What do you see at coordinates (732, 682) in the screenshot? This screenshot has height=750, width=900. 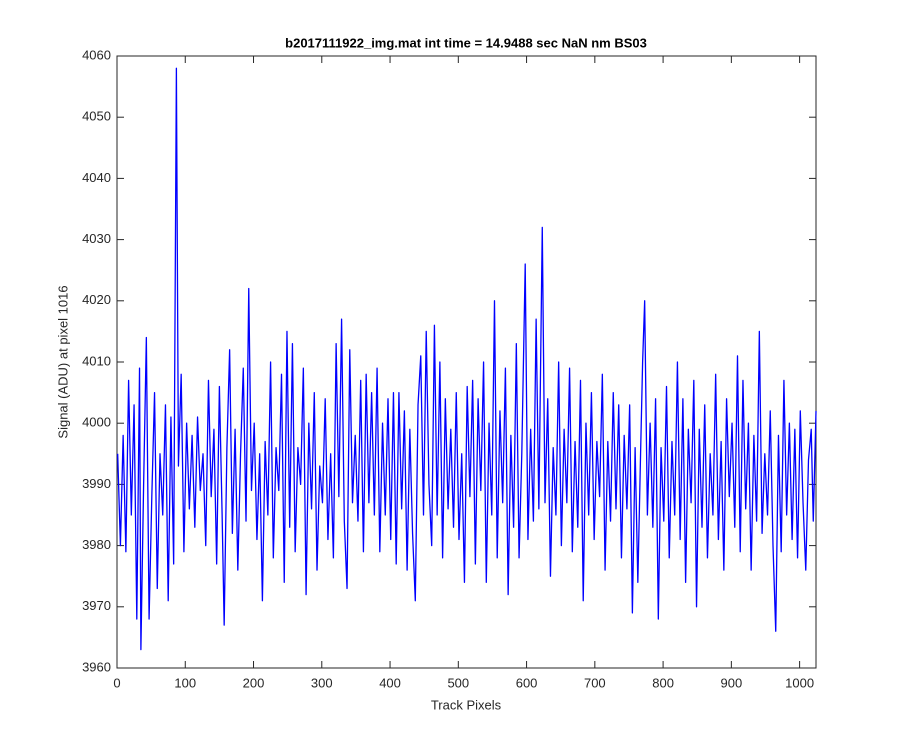 I see `x-tick-label: 900` at bounding box center [732, 682].